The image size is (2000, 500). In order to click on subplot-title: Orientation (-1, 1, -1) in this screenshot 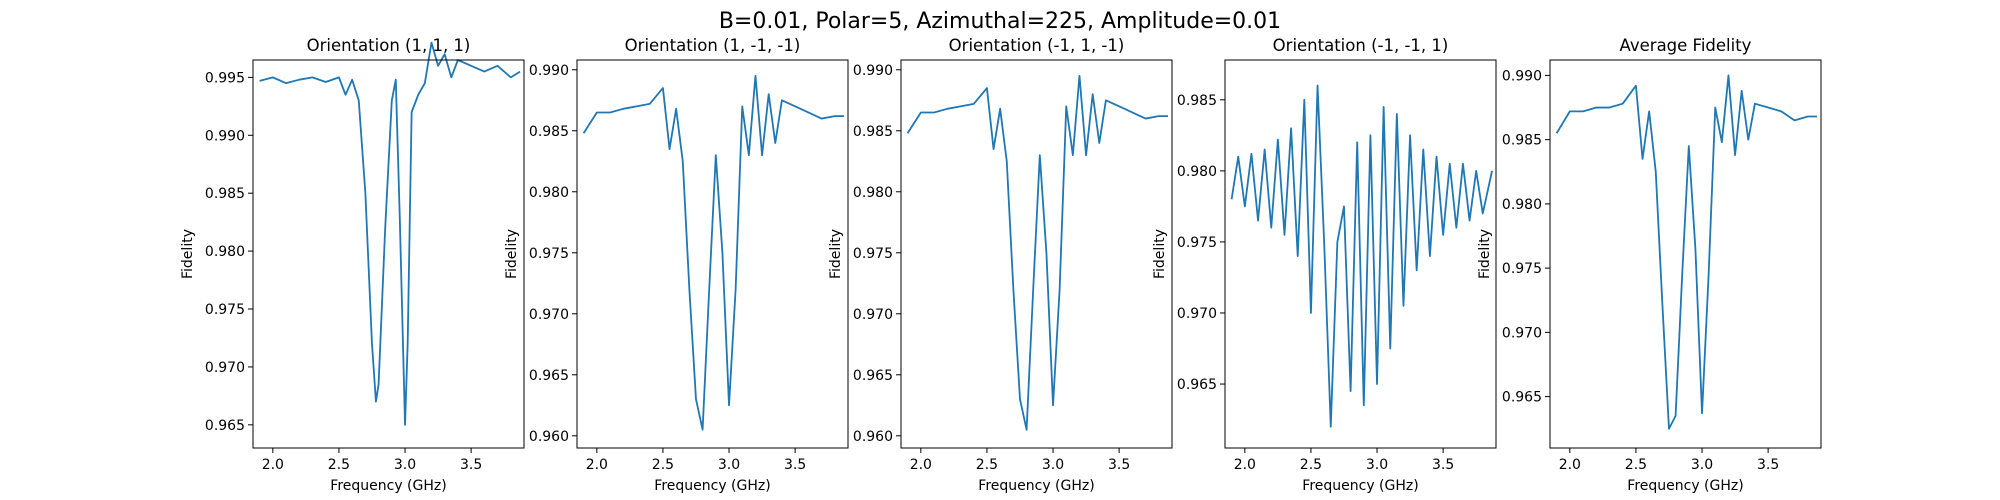, I will do `click(1037, 45)`.